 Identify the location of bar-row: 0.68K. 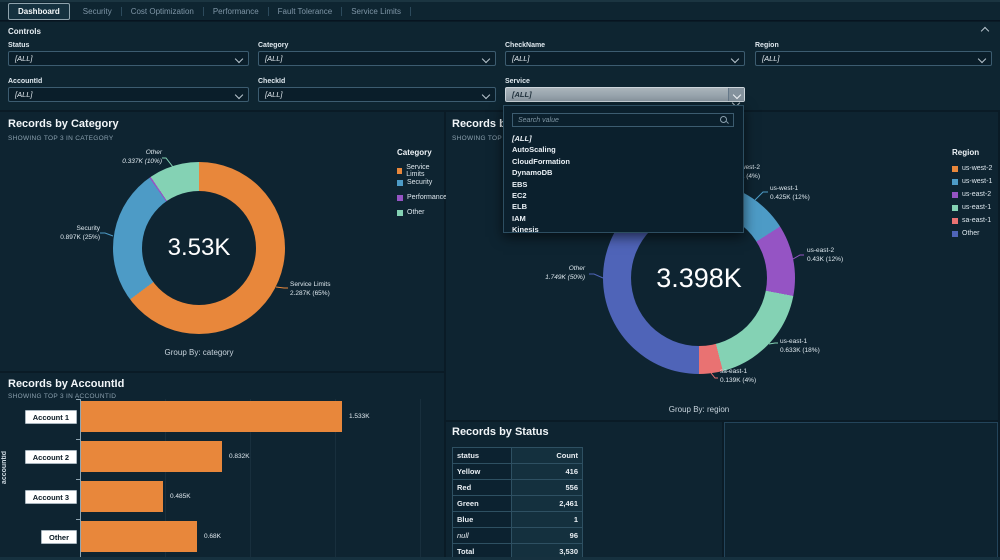
(151, 536).